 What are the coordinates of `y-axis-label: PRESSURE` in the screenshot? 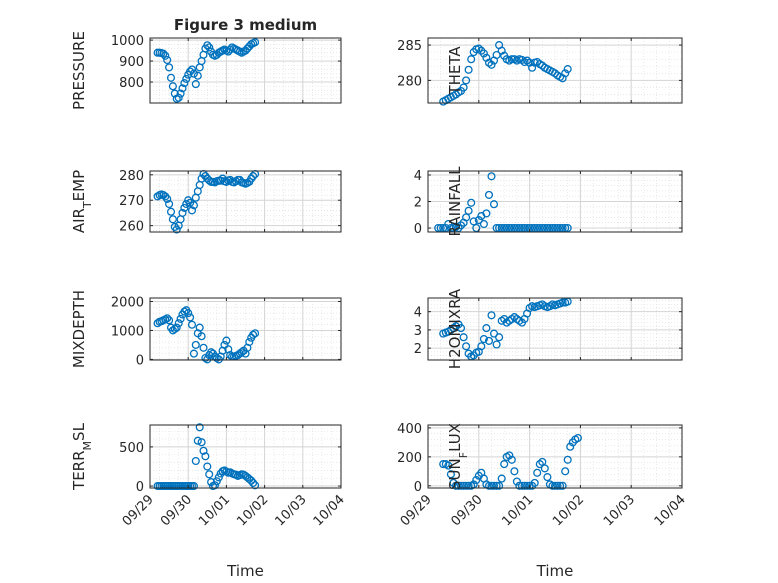 It's located at (79, 70).